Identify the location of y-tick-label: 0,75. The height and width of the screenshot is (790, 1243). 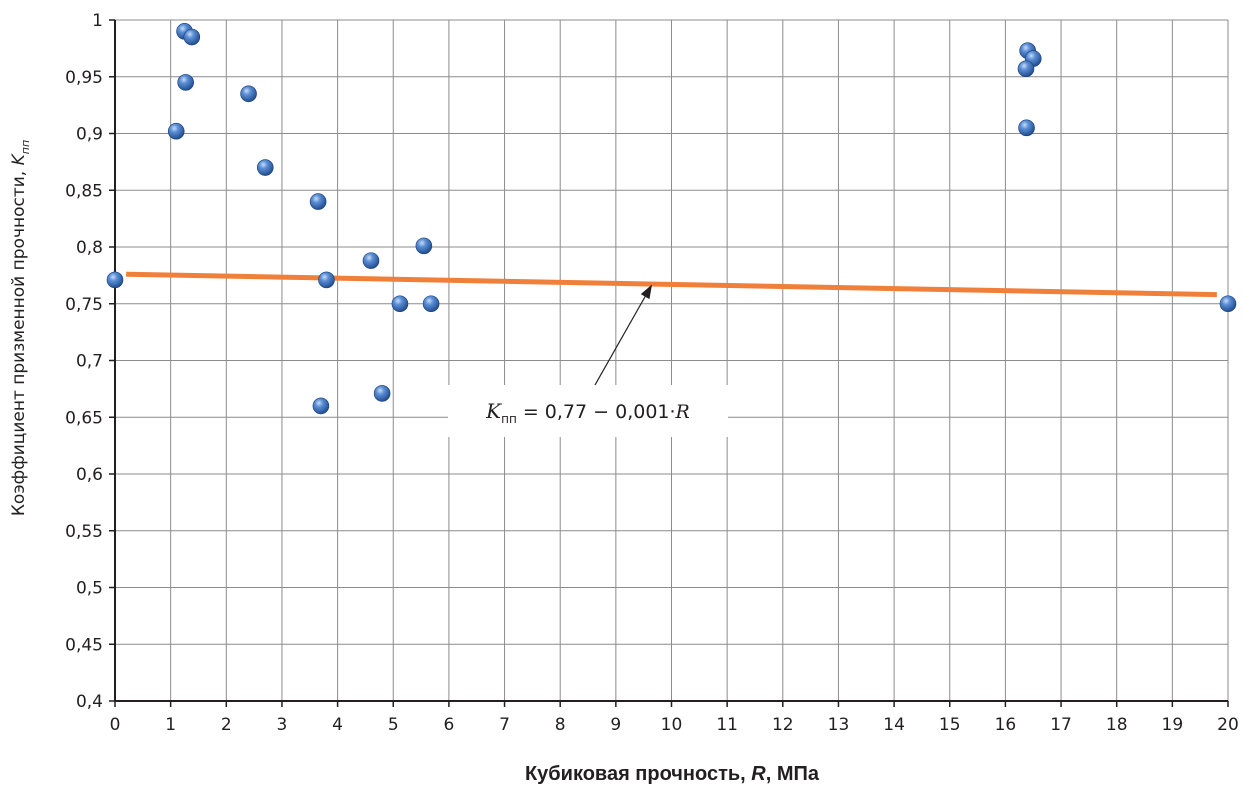
(84, 305).